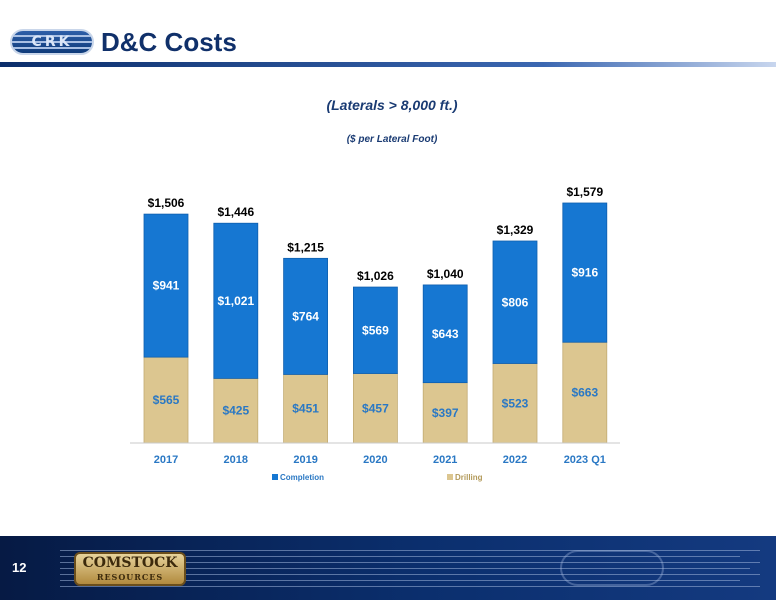 Image resolution: width=776 pixels, height=600 pixels. What do you see at coordinates (305, 247) in the screenshot?
I see `label-total-2: $1,215` at bounding box center [305, 247].